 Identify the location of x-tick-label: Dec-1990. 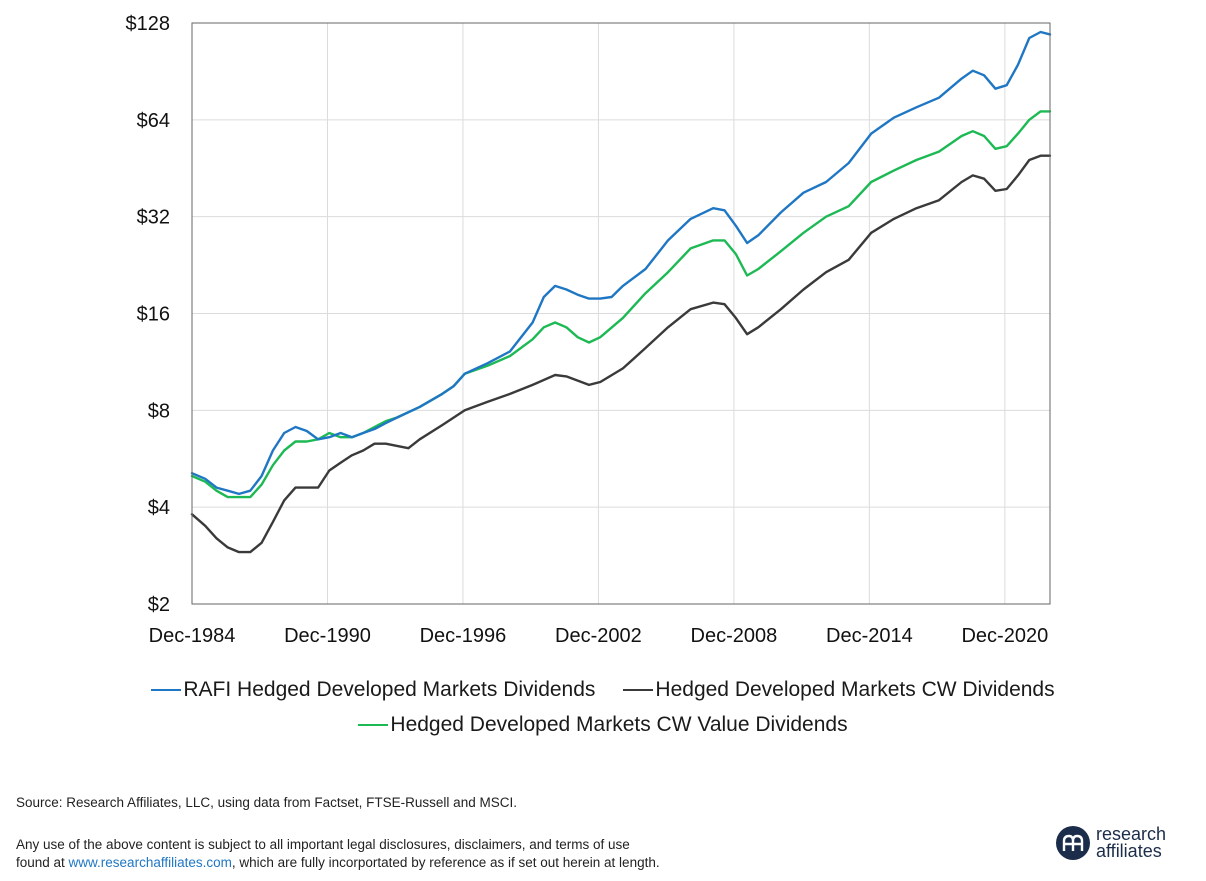
(327, 636).